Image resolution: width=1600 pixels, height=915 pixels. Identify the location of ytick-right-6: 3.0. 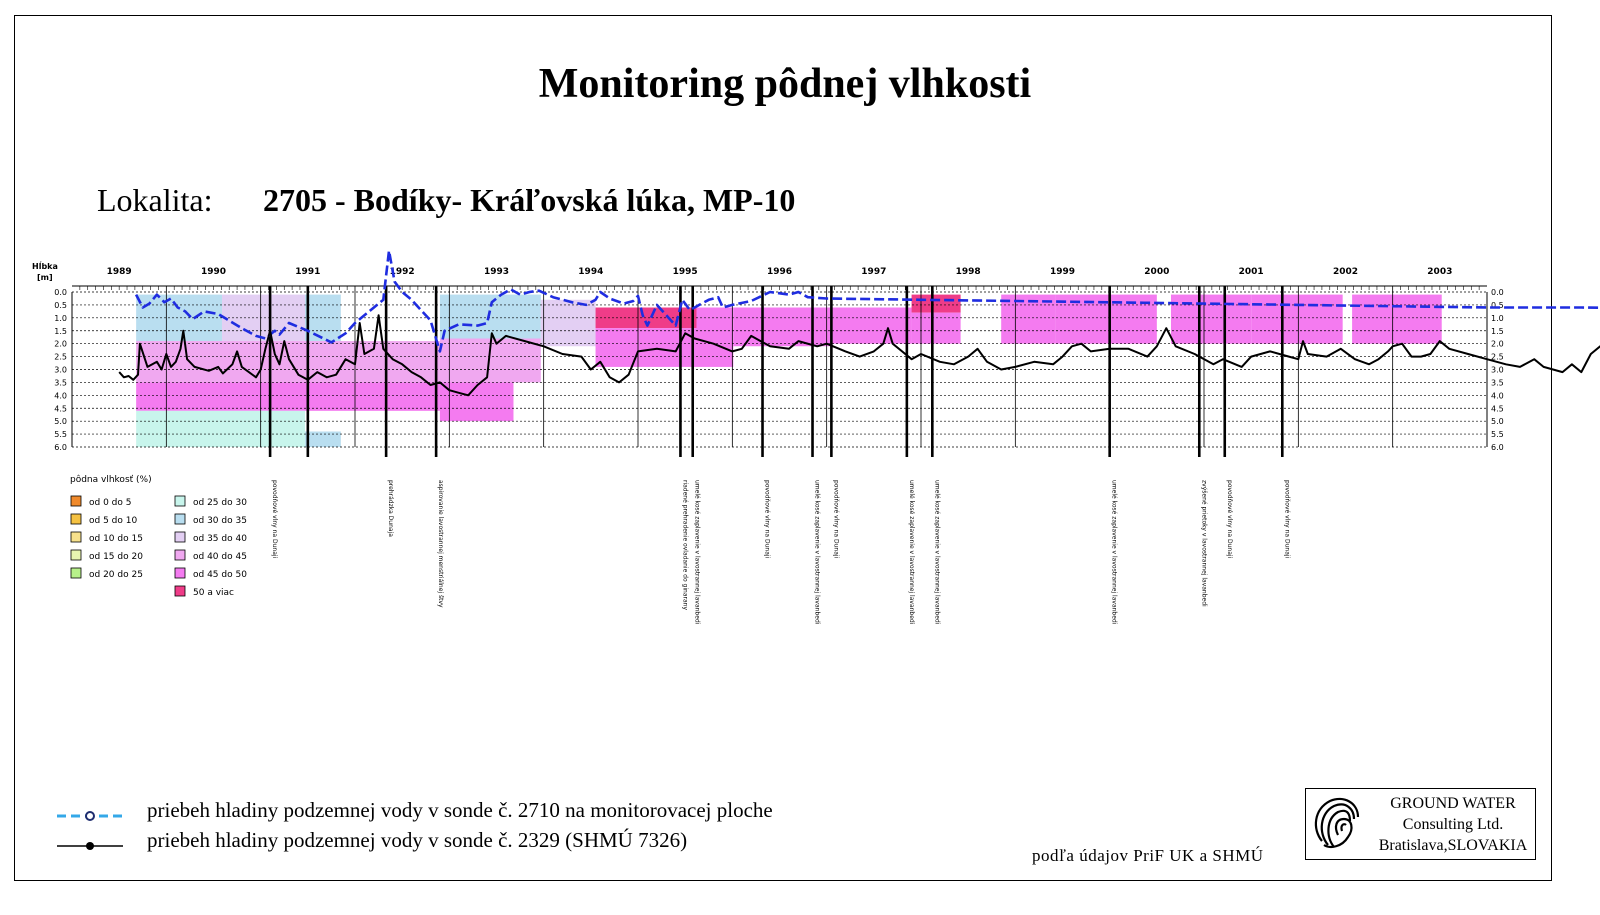
(1497, 370).